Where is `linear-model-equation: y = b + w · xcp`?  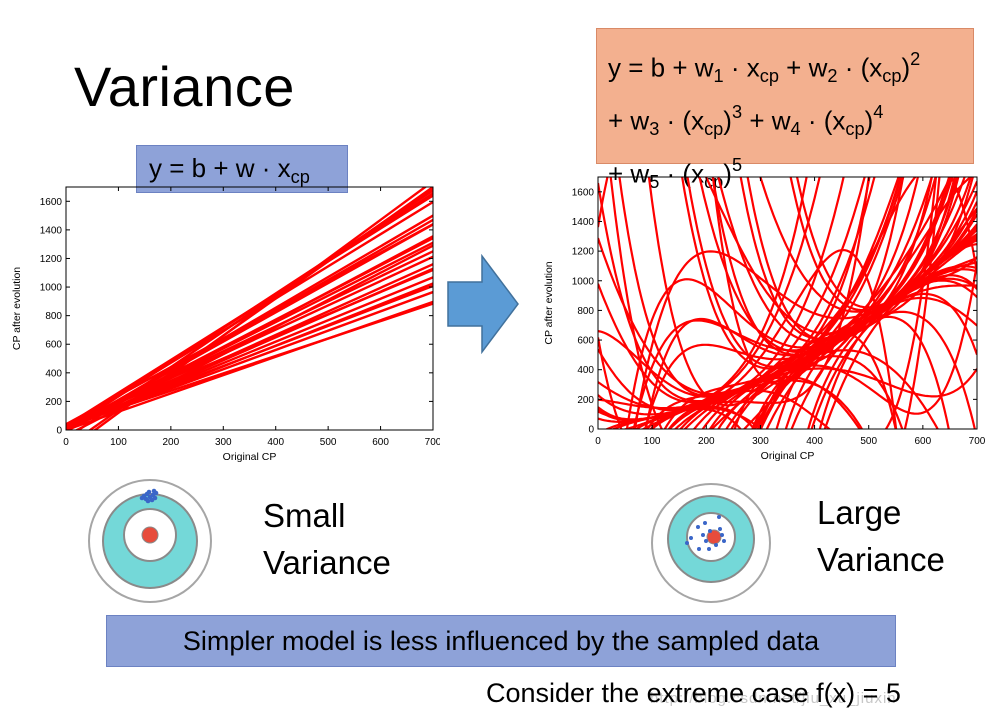 linear-model-equation: y = b + w · xcp is located at coordinates (242, 169).